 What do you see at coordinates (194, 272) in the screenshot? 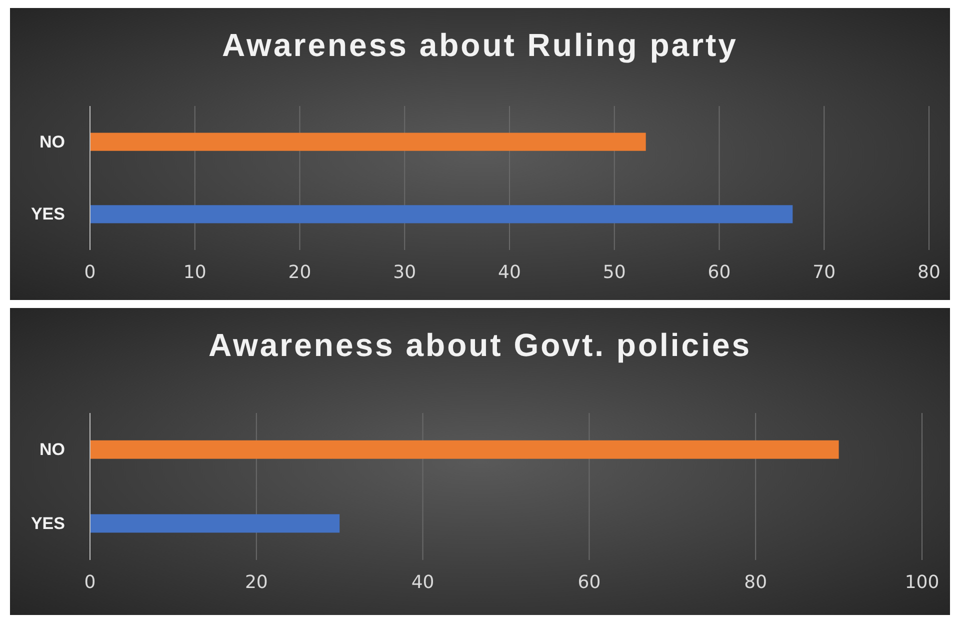
I see `x-tick-label: 10` at bounding box center [194, 272].